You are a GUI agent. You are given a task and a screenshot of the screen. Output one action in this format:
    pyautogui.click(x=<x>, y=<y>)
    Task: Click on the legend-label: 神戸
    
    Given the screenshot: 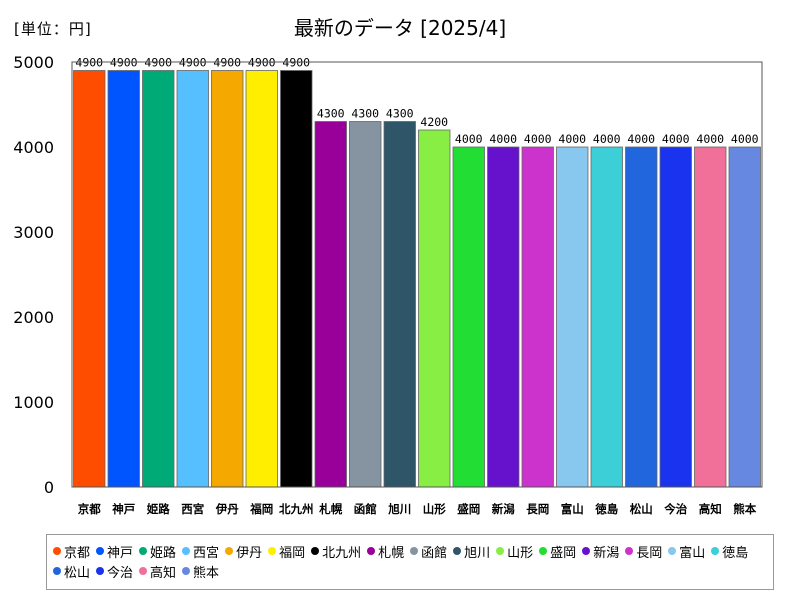 What is the action you would take?
    pyautogui.click(x=120, y=553)
    